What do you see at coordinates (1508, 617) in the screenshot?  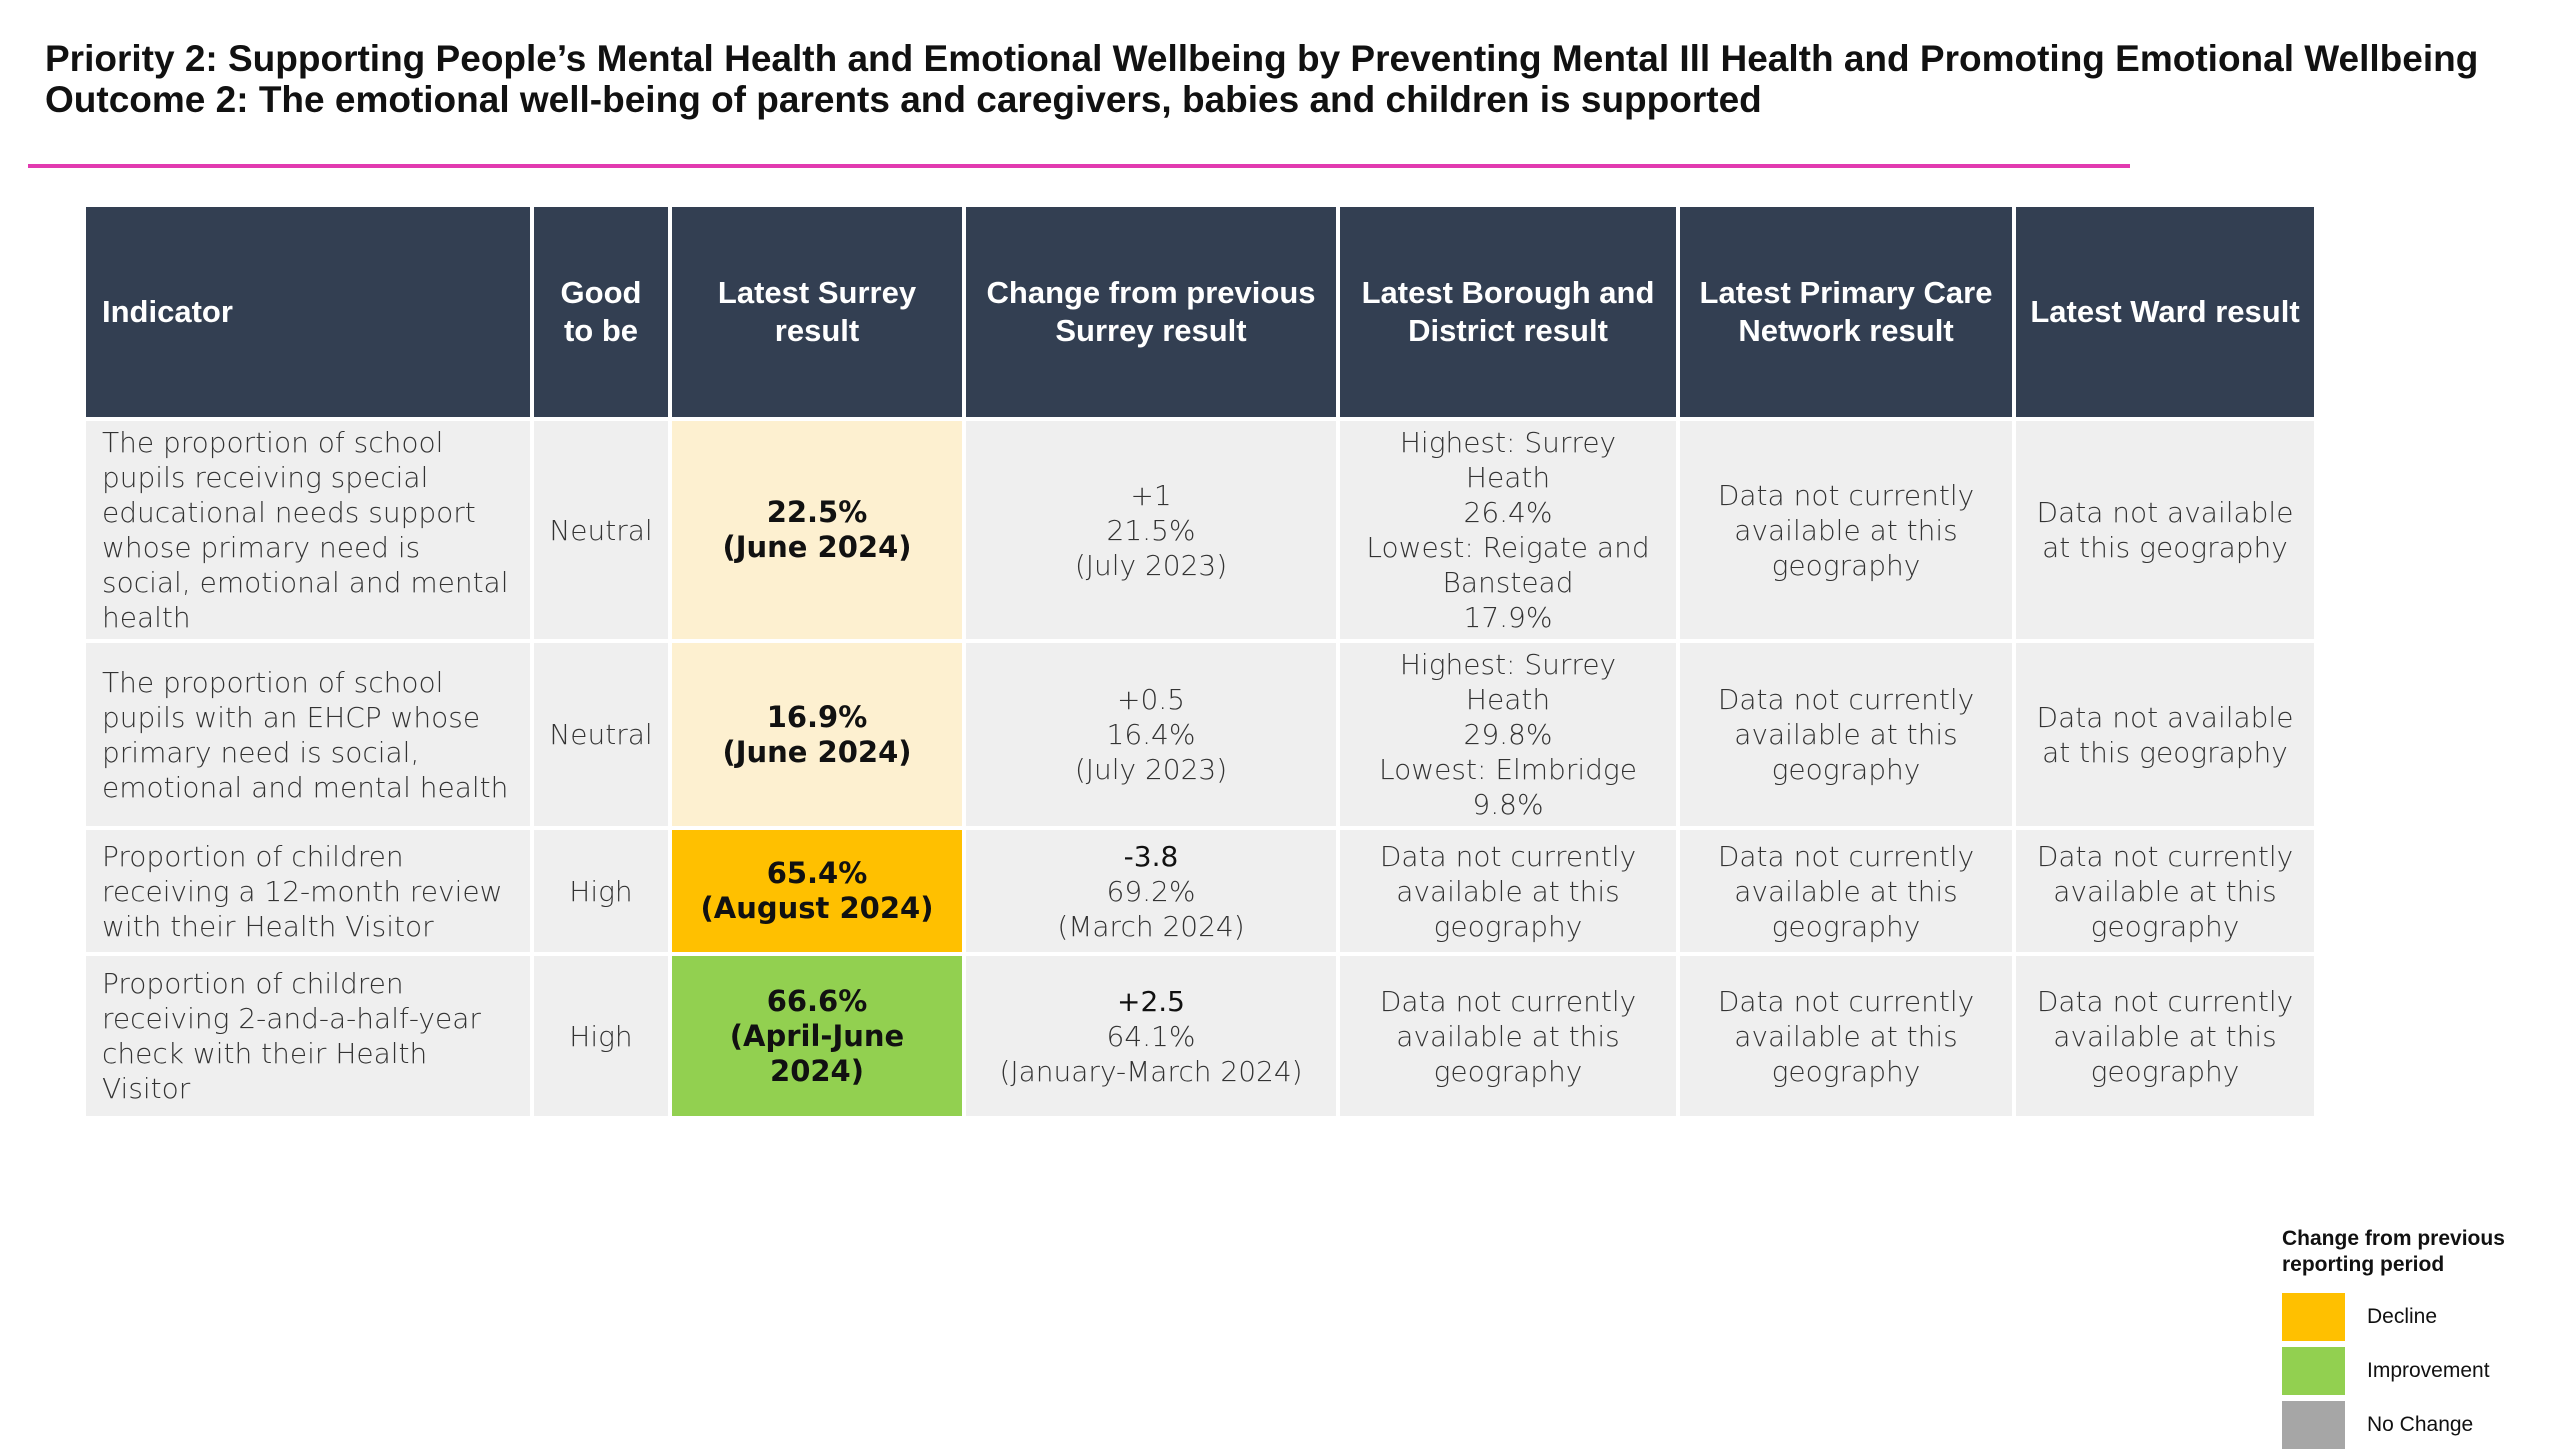 I see `borough-lowest-value: 17.9%` at bounding box center [1508, 617].